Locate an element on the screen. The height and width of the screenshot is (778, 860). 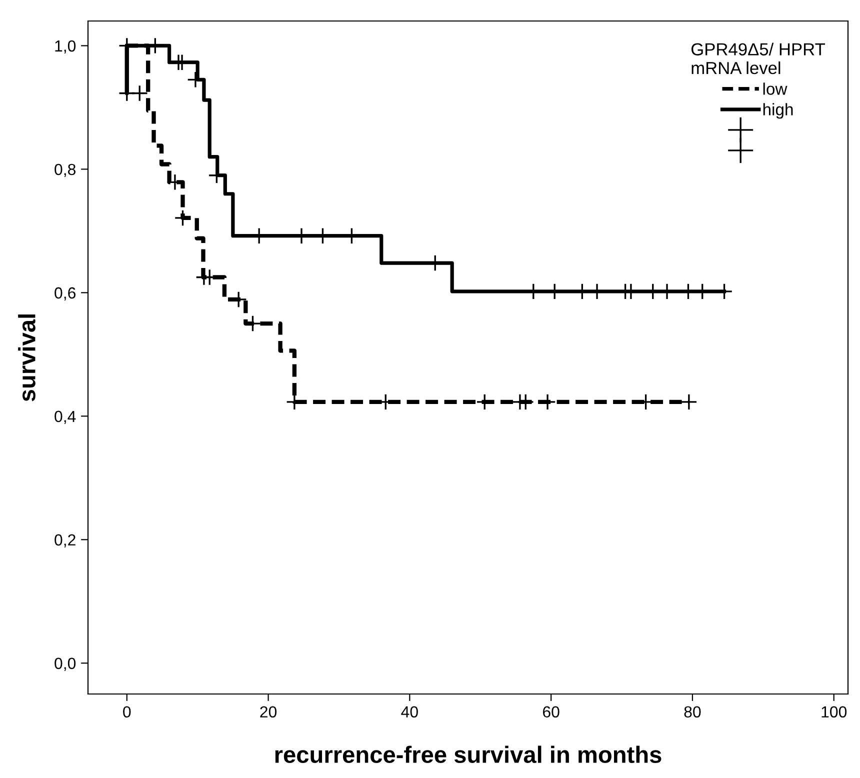
x-tick-label: 0 is located at coordinates (127, 712).